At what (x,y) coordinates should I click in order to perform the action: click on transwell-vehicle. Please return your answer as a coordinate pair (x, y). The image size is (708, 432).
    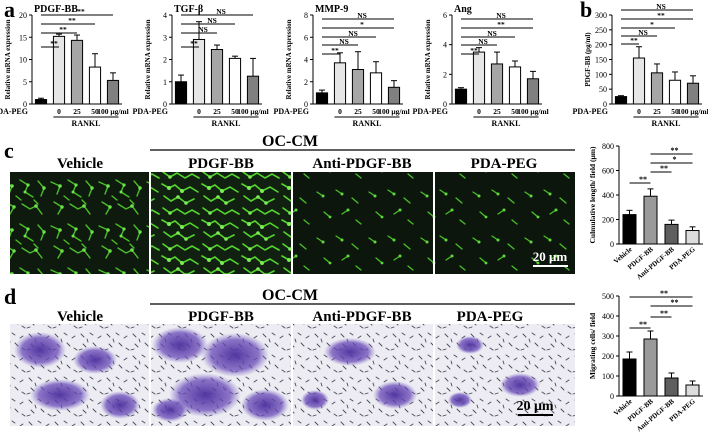
    Looking at the image, I should click on (79, 375).